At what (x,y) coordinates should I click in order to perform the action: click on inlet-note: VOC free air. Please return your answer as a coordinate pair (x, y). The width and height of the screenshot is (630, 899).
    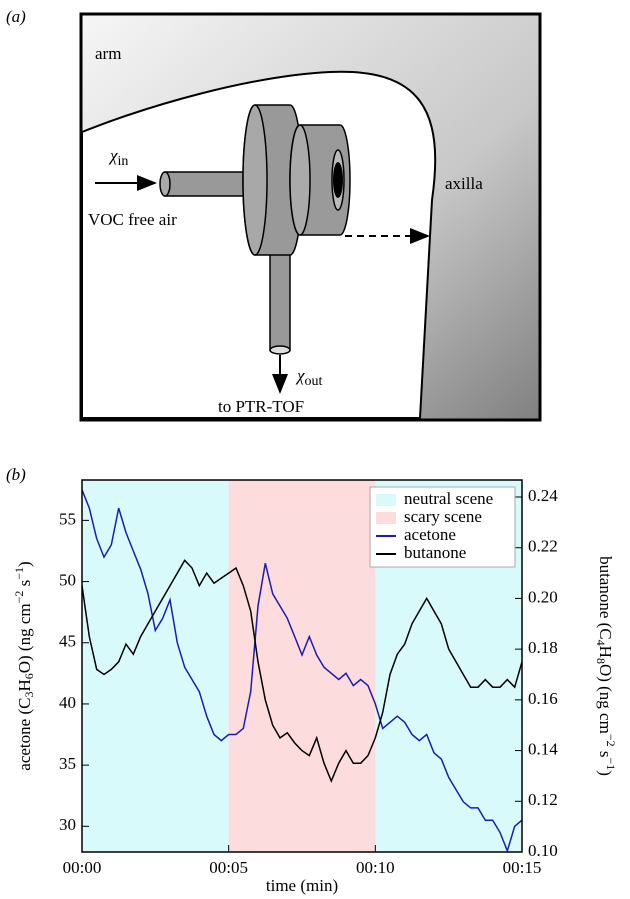
    Looking at the image, I should click on (132, 219).